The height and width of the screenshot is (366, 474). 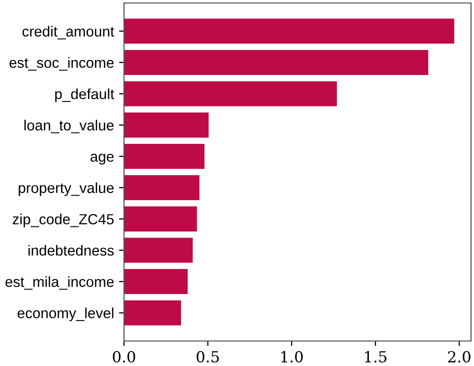 What do you see at coordinates (69, 127) in the screenshot?
I see `y-tick-label: loan_to_value` at bounding box center [69, 127].